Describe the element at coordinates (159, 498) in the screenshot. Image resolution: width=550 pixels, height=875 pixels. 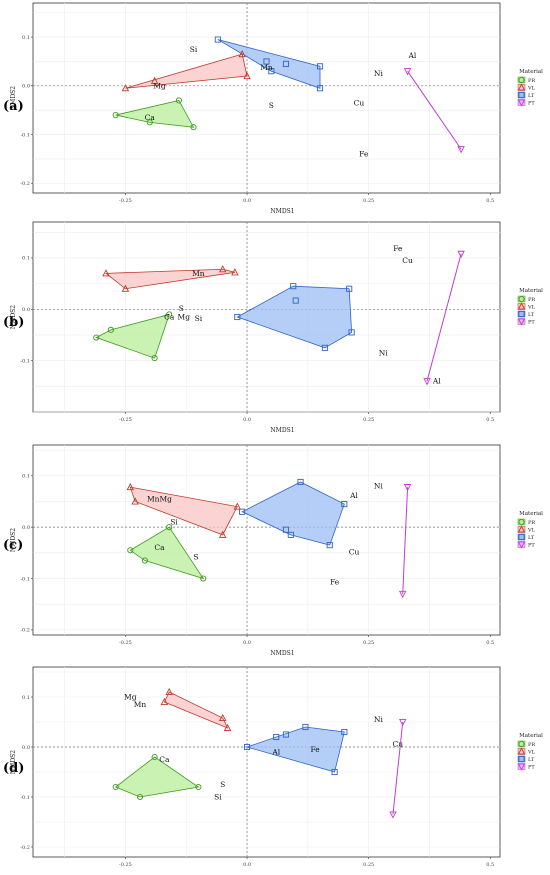
I see `element-label: MnMg` at that location.